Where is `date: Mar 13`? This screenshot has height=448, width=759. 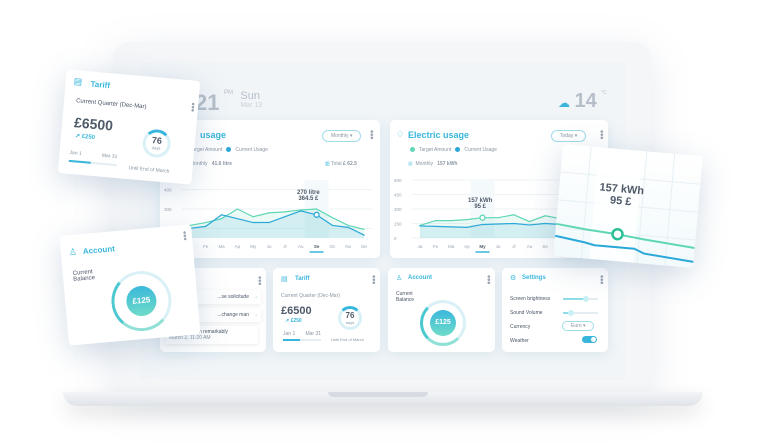 date: Mar 13 is located at coordinates (251, 105).